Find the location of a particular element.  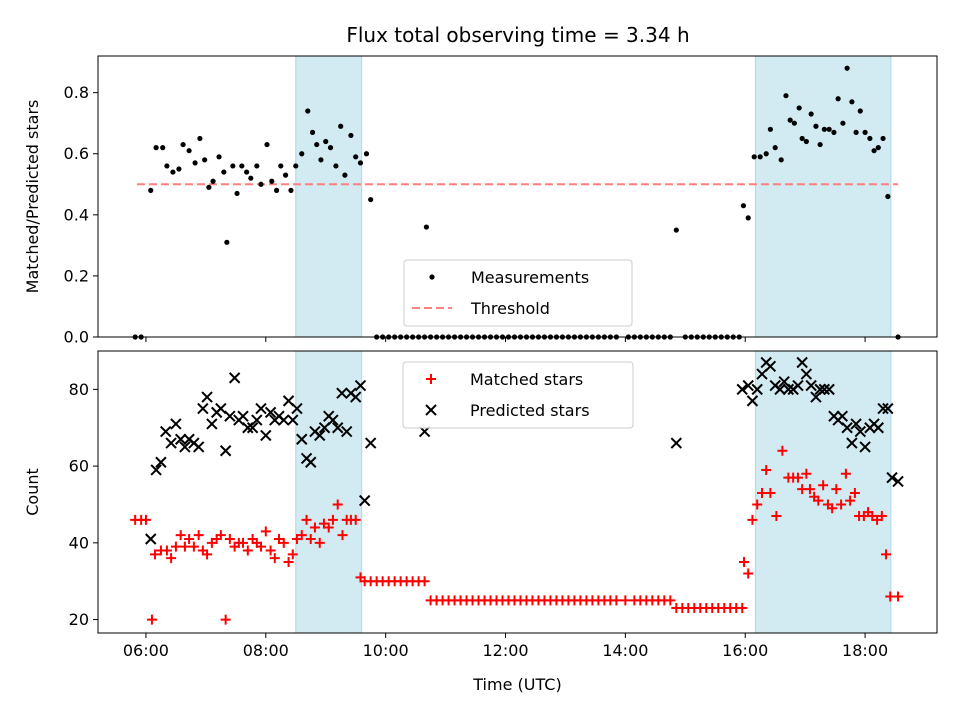

x-axis-label: Time (UTC) is located at coordinates (516, 684).